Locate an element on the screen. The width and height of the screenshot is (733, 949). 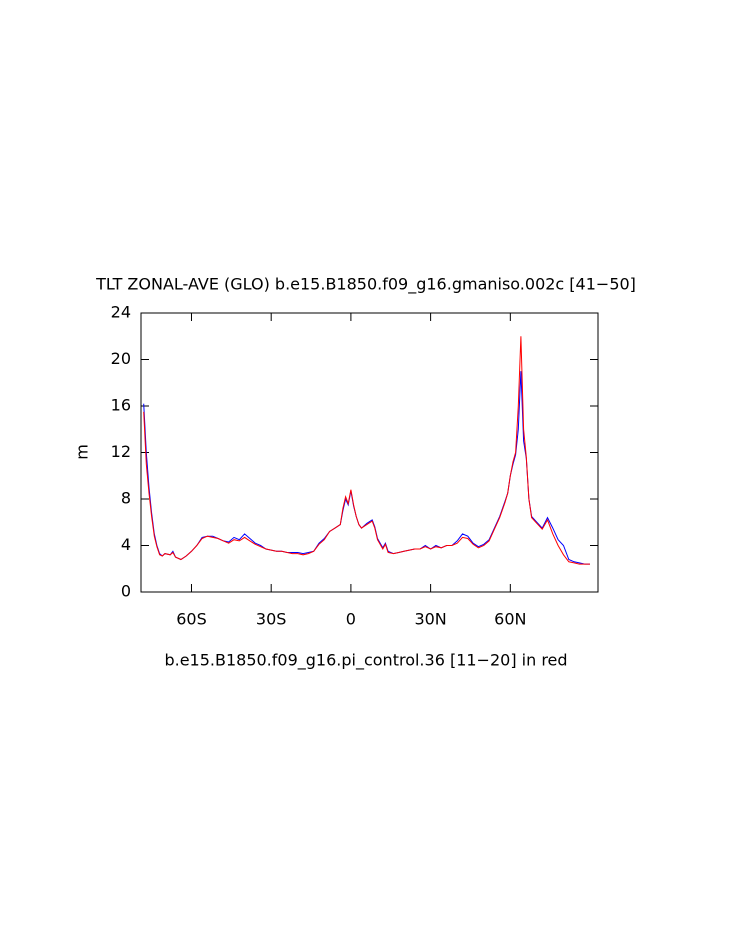
y-tick-label: 12 is located at coordinates (121, 451).